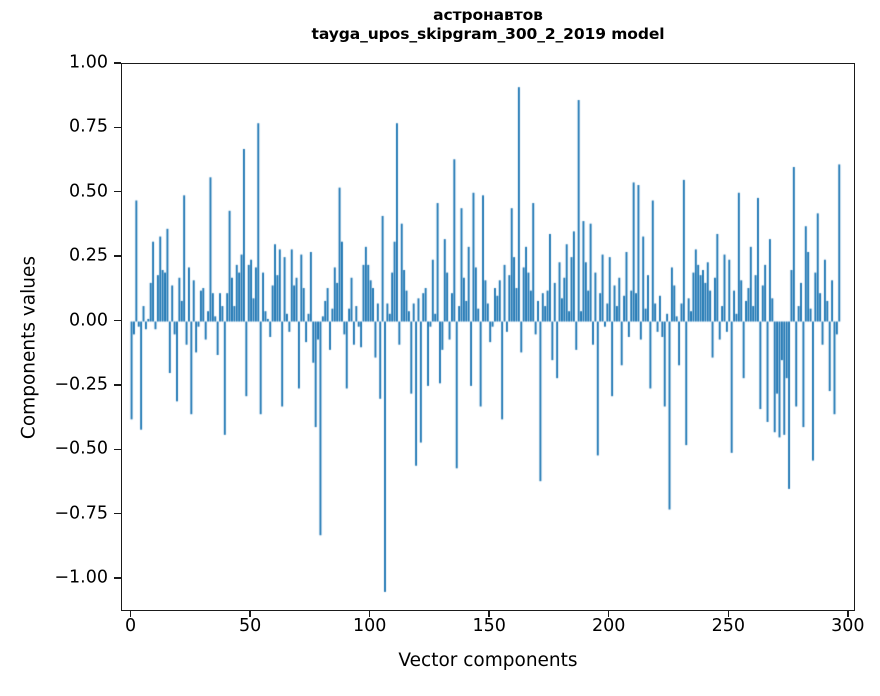  Describe the element at coordinates (88, 255) in the screenshot. I see `y-tick-label: 0.25` at that location.